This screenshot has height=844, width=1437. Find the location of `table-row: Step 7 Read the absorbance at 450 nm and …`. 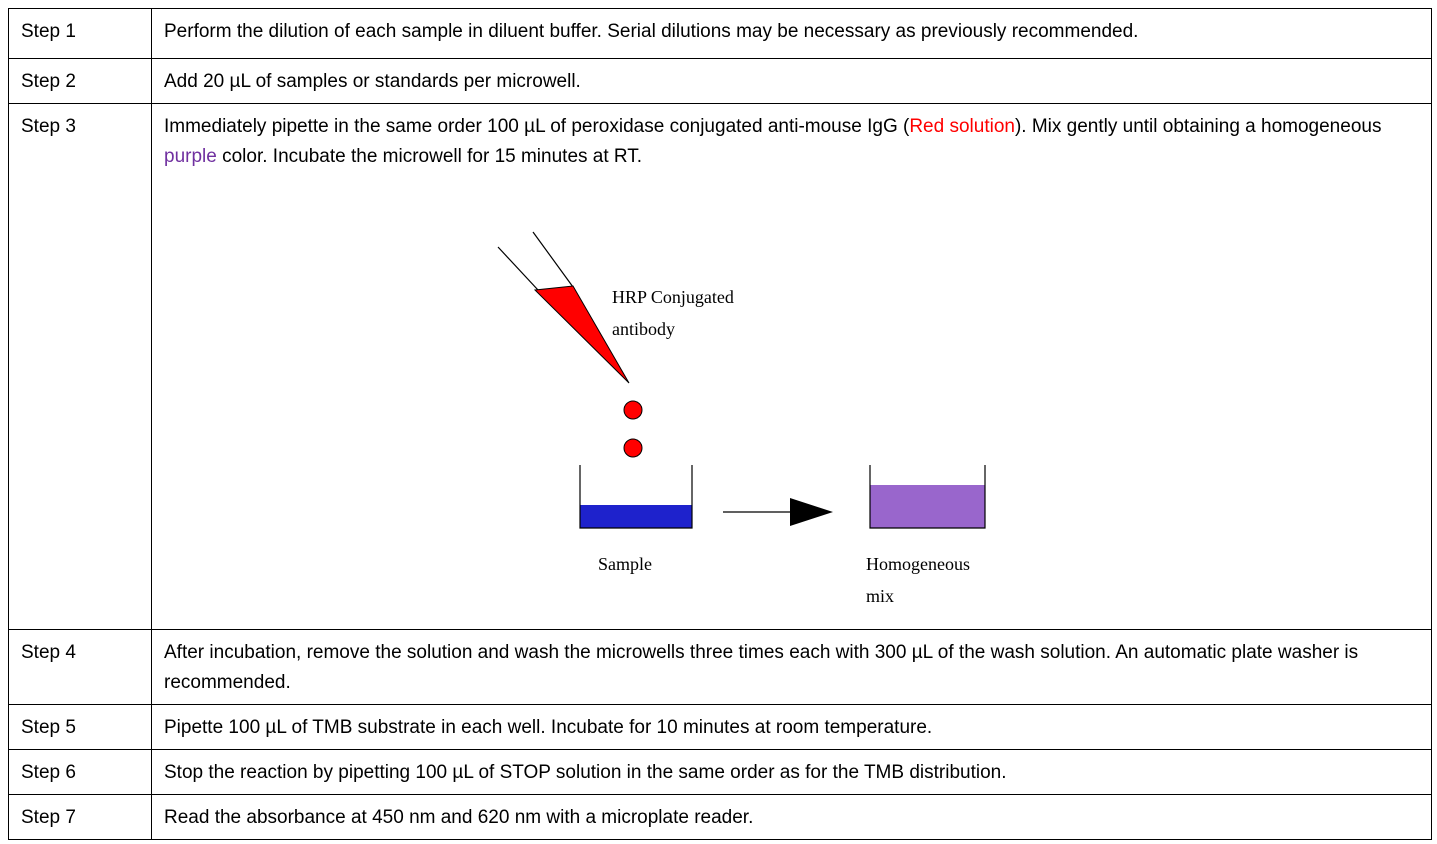

table-row: Step 7 Read the absorbance at 450 nm and … is located at coordinates (720, 817).